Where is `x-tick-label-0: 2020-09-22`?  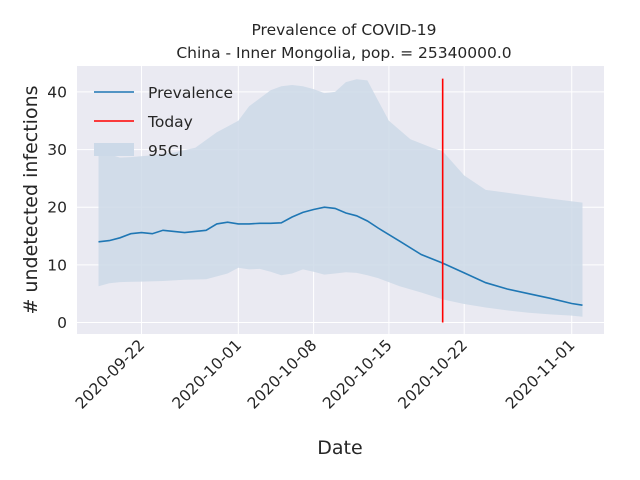
x-tick-label-0: 2020-09-22 is located at coordinates (110, 374).